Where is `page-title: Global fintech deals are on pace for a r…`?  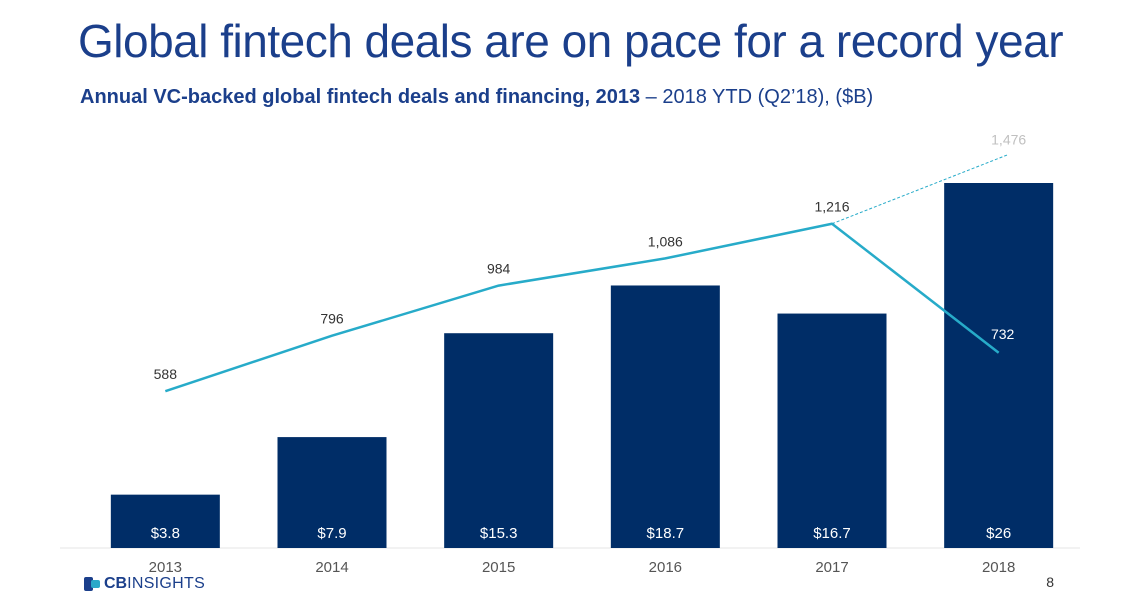
page-title: Global fintech deals are on pace for a r… is located at coordinates (571, 41).